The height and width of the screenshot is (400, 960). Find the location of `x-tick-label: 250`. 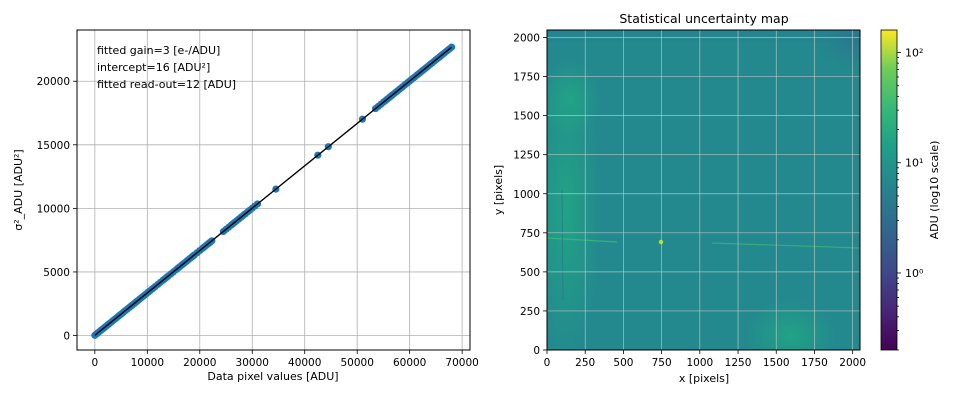

x-tick-label: 250 is located at coordinates (585, 363).